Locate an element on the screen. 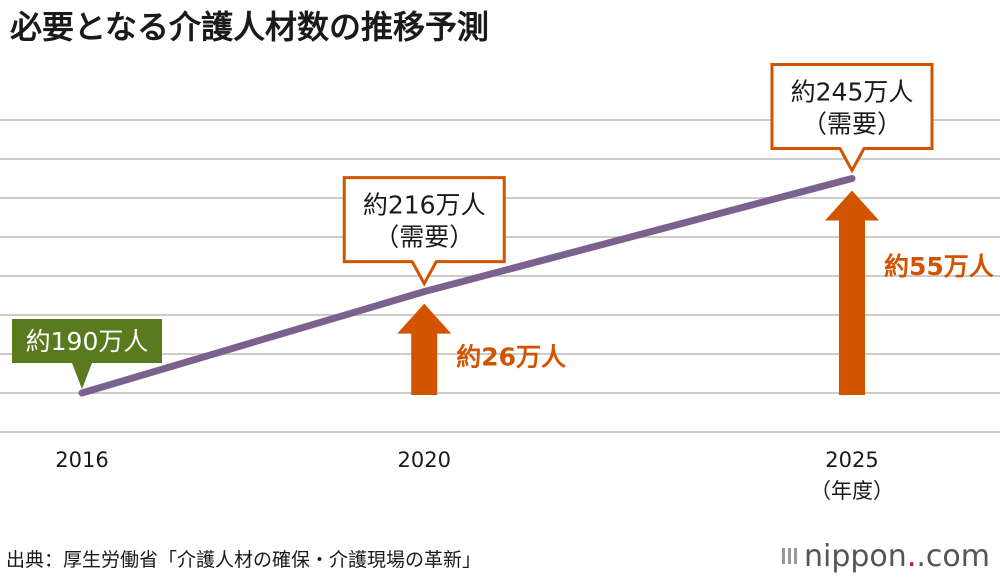 The image size is (1000, 580). x-axis-ticks: 2016 2020 2025 is located at coordinates (466, 460).